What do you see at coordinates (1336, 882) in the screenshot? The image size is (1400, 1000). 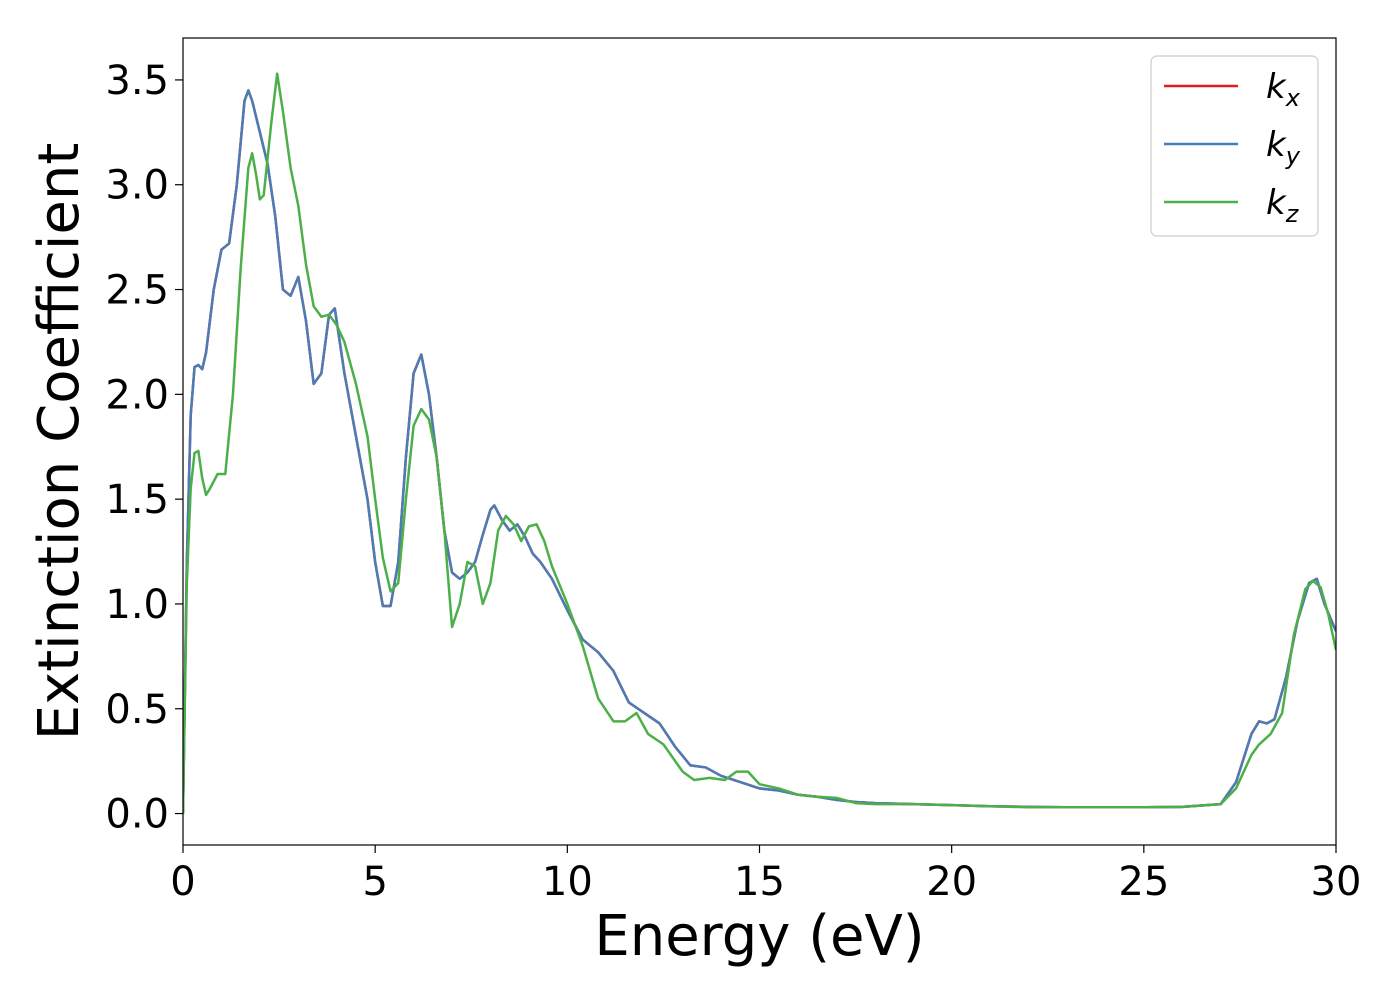 I see `x-tick-label: 30` at bounding box center [1336, 882].